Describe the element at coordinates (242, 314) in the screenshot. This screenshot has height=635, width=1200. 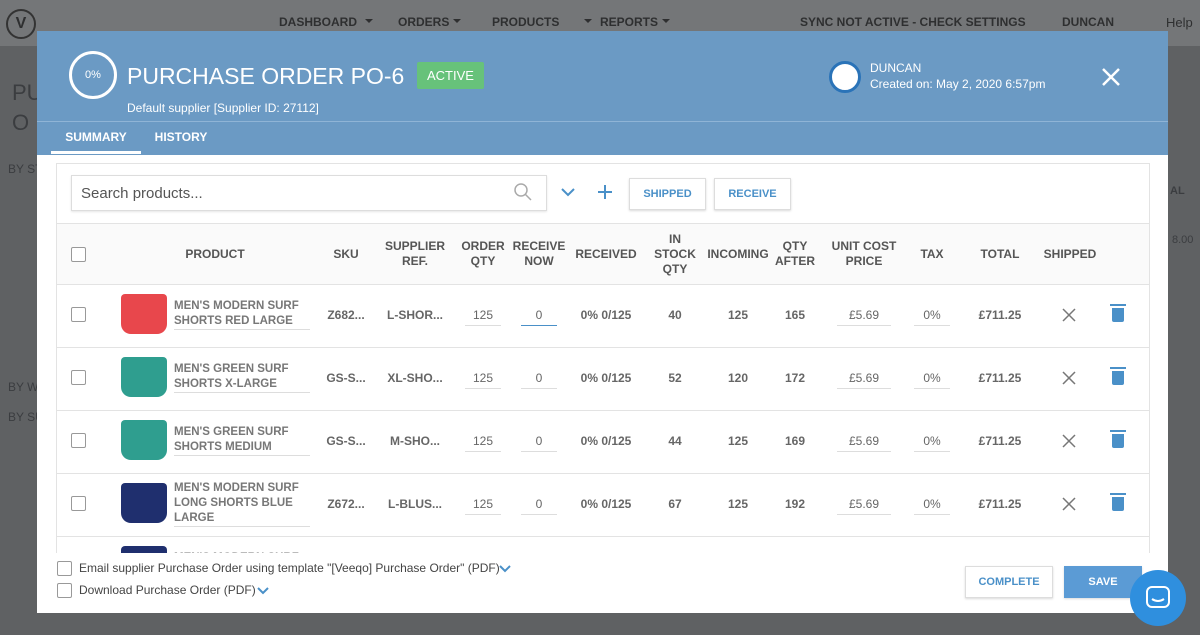
I see `product-name: MEN'S MODERN SURF SHORTS RED LARGE` at that location.